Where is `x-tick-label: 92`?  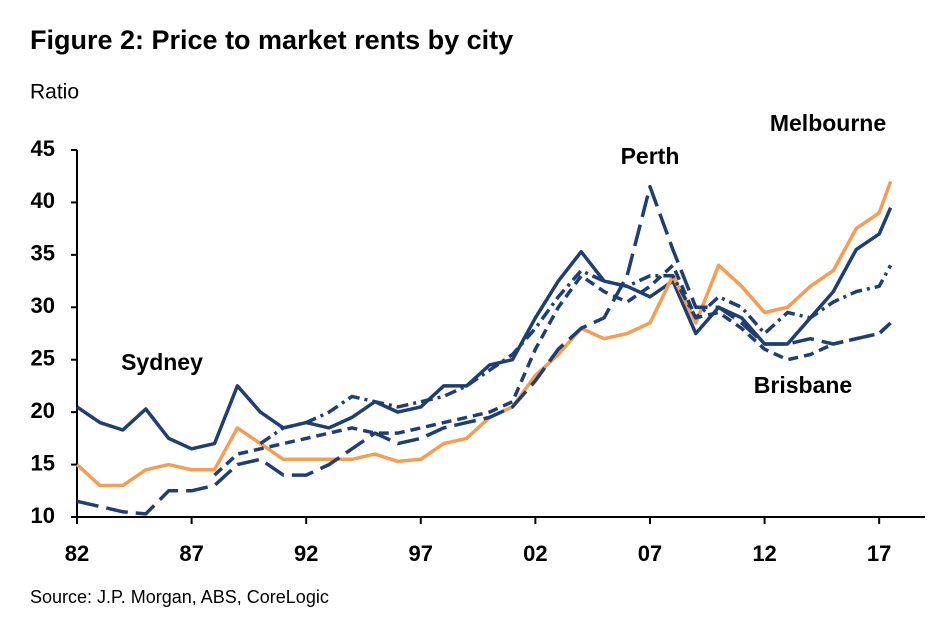
x-tick-label: 92 is located at coordinates (306, 553).